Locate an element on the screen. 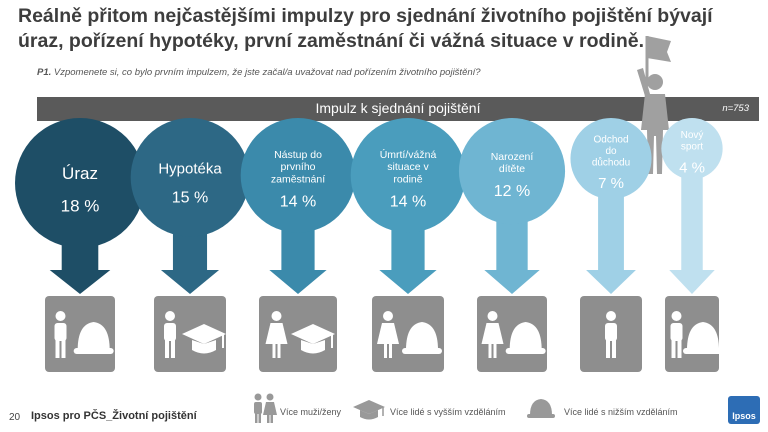  impulse-item: Narození dítěte 12 % is located at coordinates (512, 245).